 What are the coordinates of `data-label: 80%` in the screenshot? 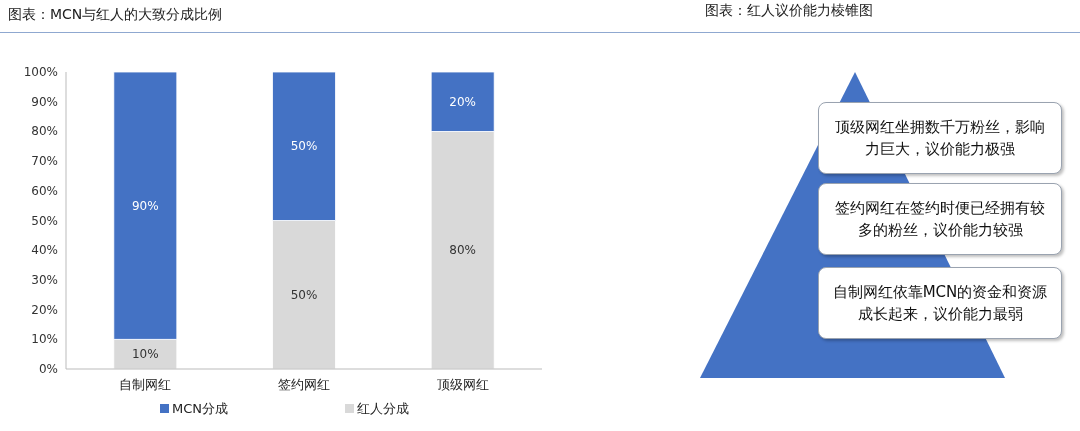 It's located at (462, 250).